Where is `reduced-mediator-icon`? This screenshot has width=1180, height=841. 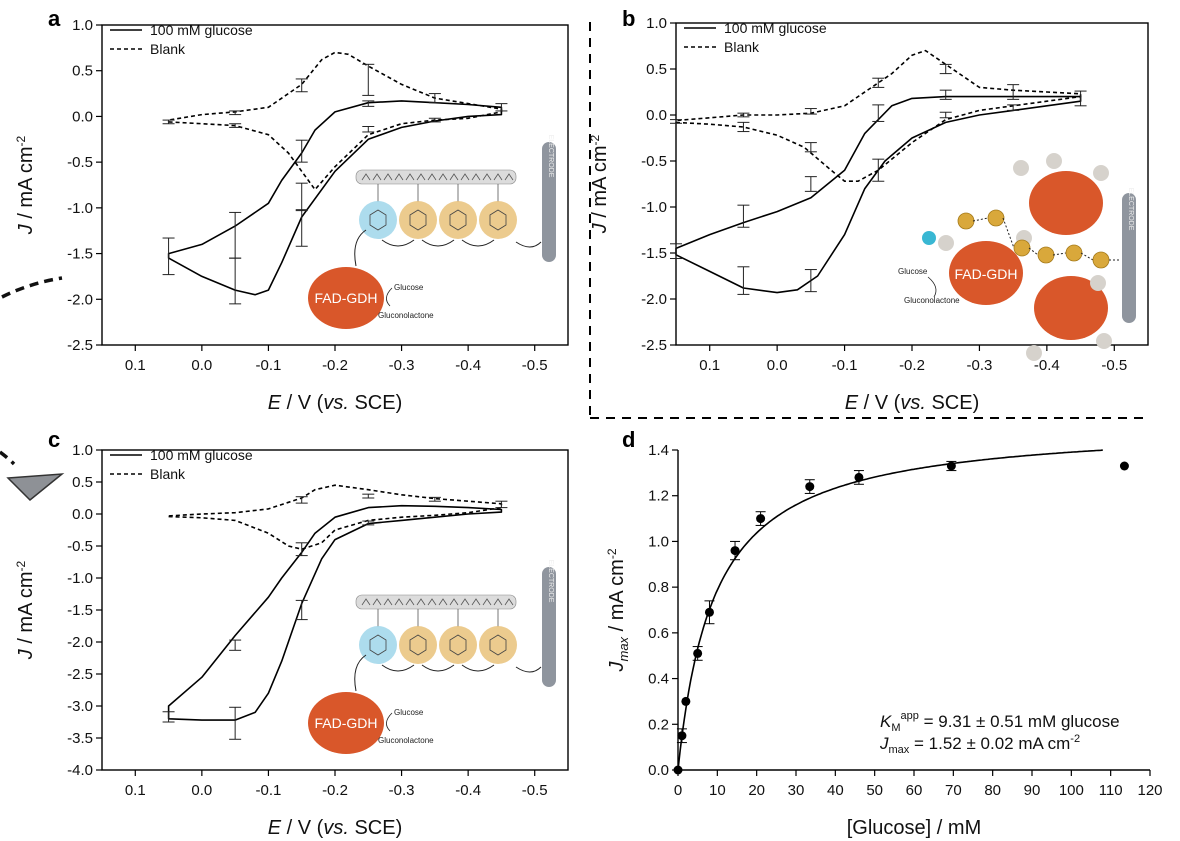 reduced-mediator-icon is located at coordinates (929, 238).